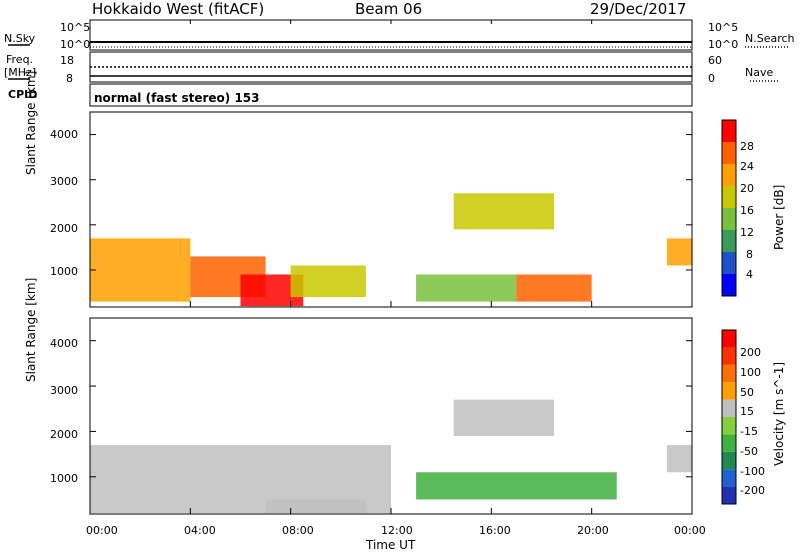  What do you see at coordinates (747, 210) in the screenshot?
I see `power-cbar-tick-16: 16` at bounding box center [747, 210].